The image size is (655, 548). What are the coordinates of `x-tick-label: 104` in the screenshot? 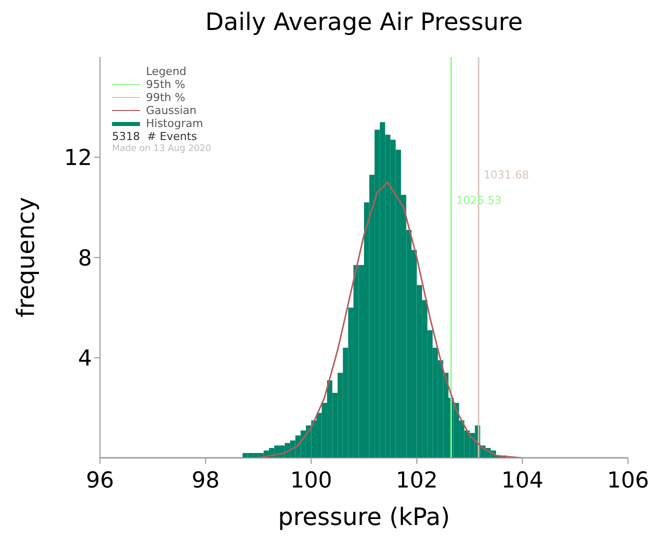 It's located at (522, 481).